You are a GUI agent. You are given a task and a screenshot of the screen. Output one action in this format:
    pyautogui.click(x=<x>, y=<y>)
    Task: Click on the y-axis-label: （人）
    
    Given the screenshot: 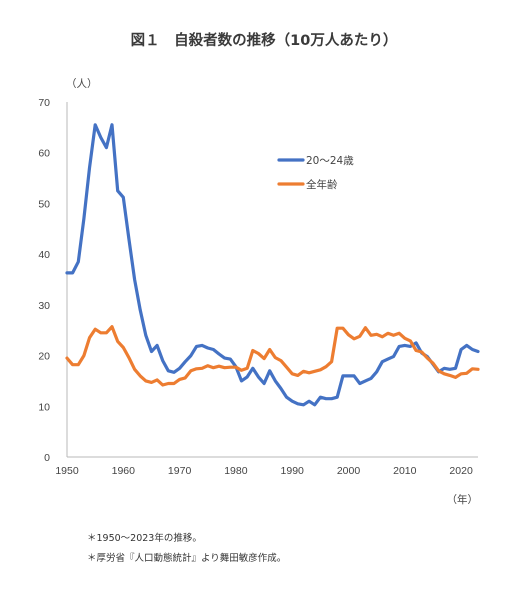 What is the action you would take?
    pyautogui.click(x=82, y=84)
    